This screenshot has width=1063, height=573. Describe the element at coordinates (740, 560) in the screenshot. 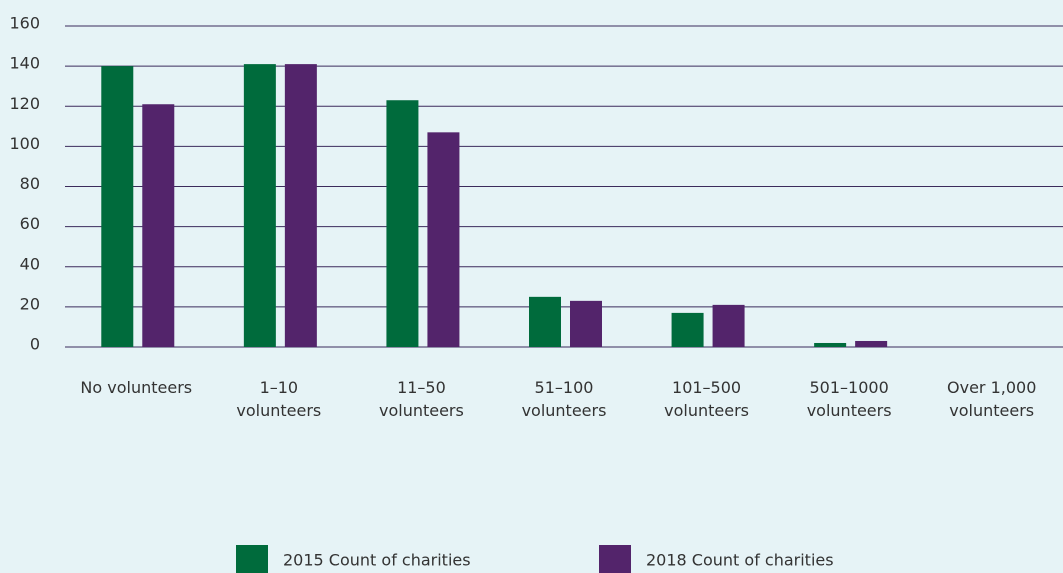

I see `legend-label: 2018 Count of charities` at that location.